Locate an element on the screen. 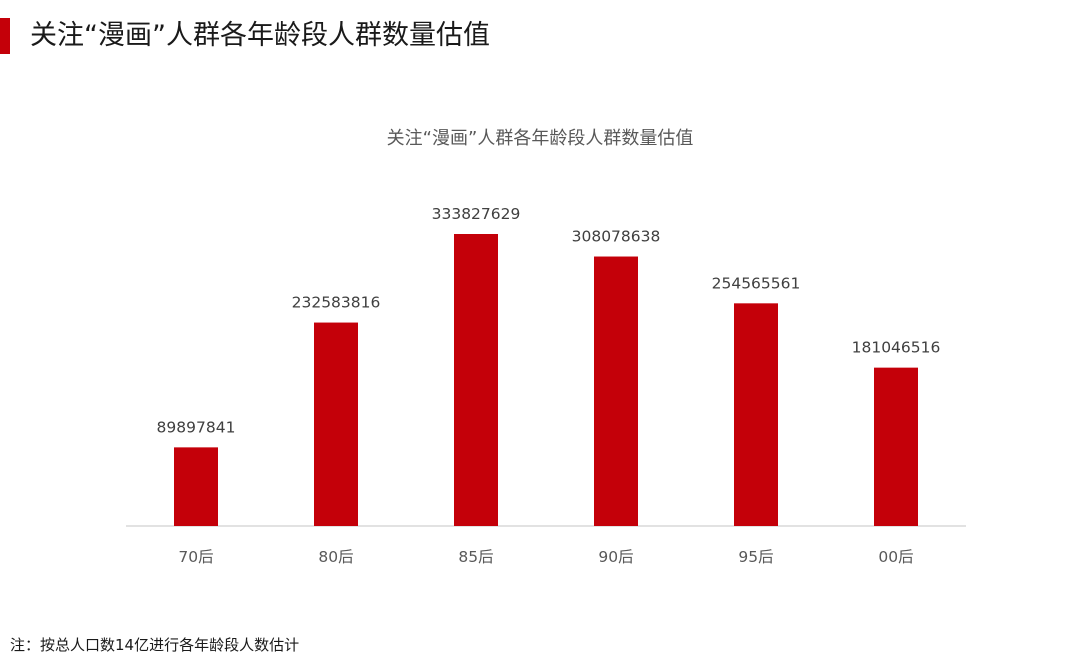 The height and width of the screenshot is (666, 1080). chart-title: 关注“漫画”人群各年龄段人群数量估值 is located at coordinates (540, 138).